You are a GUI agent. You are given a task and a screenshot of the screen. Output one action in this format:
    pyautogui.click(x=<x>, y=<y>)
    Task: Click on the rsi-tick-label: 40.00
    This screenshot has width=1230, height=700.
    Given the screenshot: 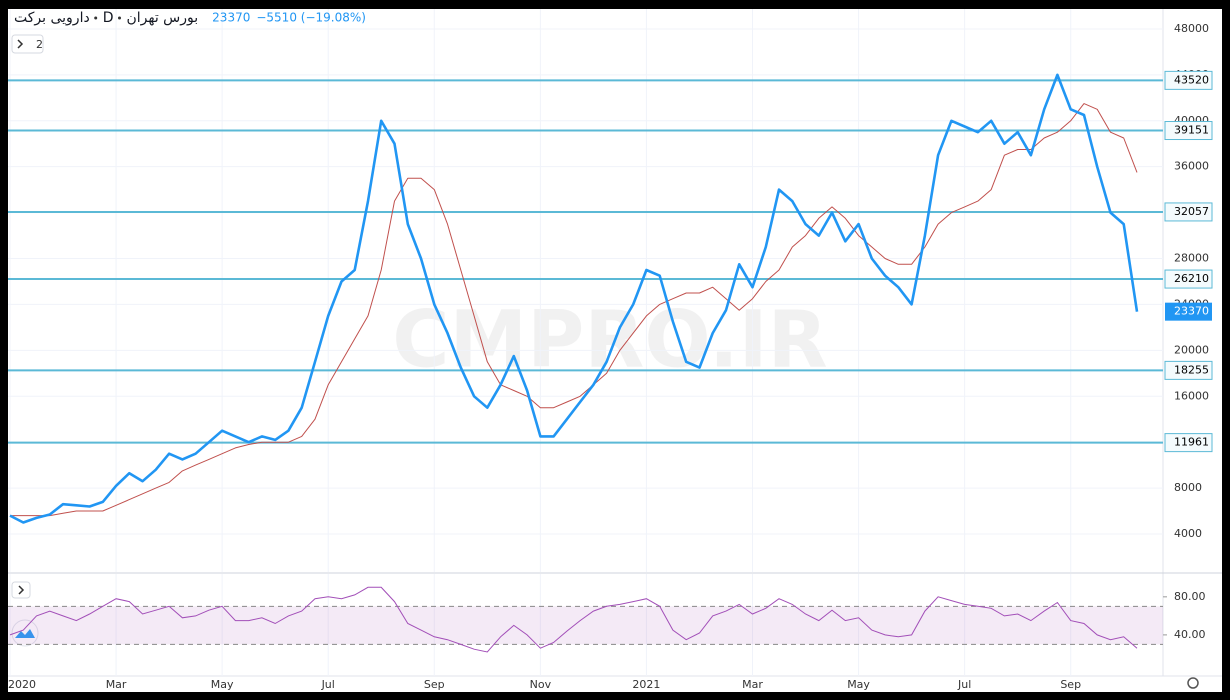 What is the action you would take?
    pyautogui.click(x=1190, y=634)
    